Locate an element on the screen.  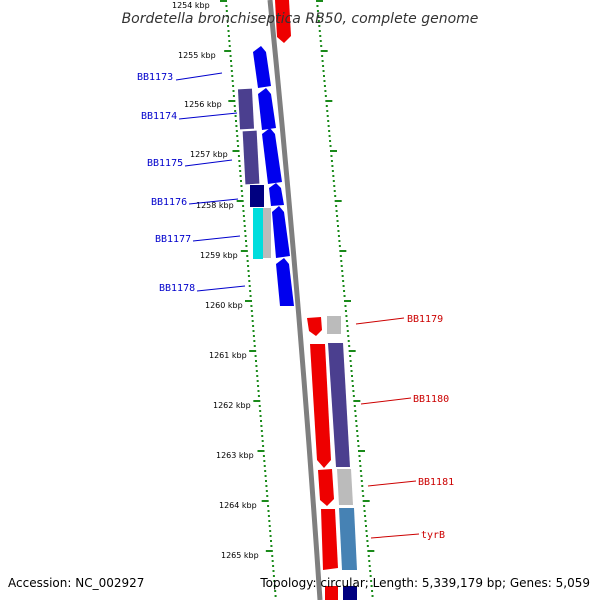
leader-line-bb1175 is located at coordinates (208, 163).